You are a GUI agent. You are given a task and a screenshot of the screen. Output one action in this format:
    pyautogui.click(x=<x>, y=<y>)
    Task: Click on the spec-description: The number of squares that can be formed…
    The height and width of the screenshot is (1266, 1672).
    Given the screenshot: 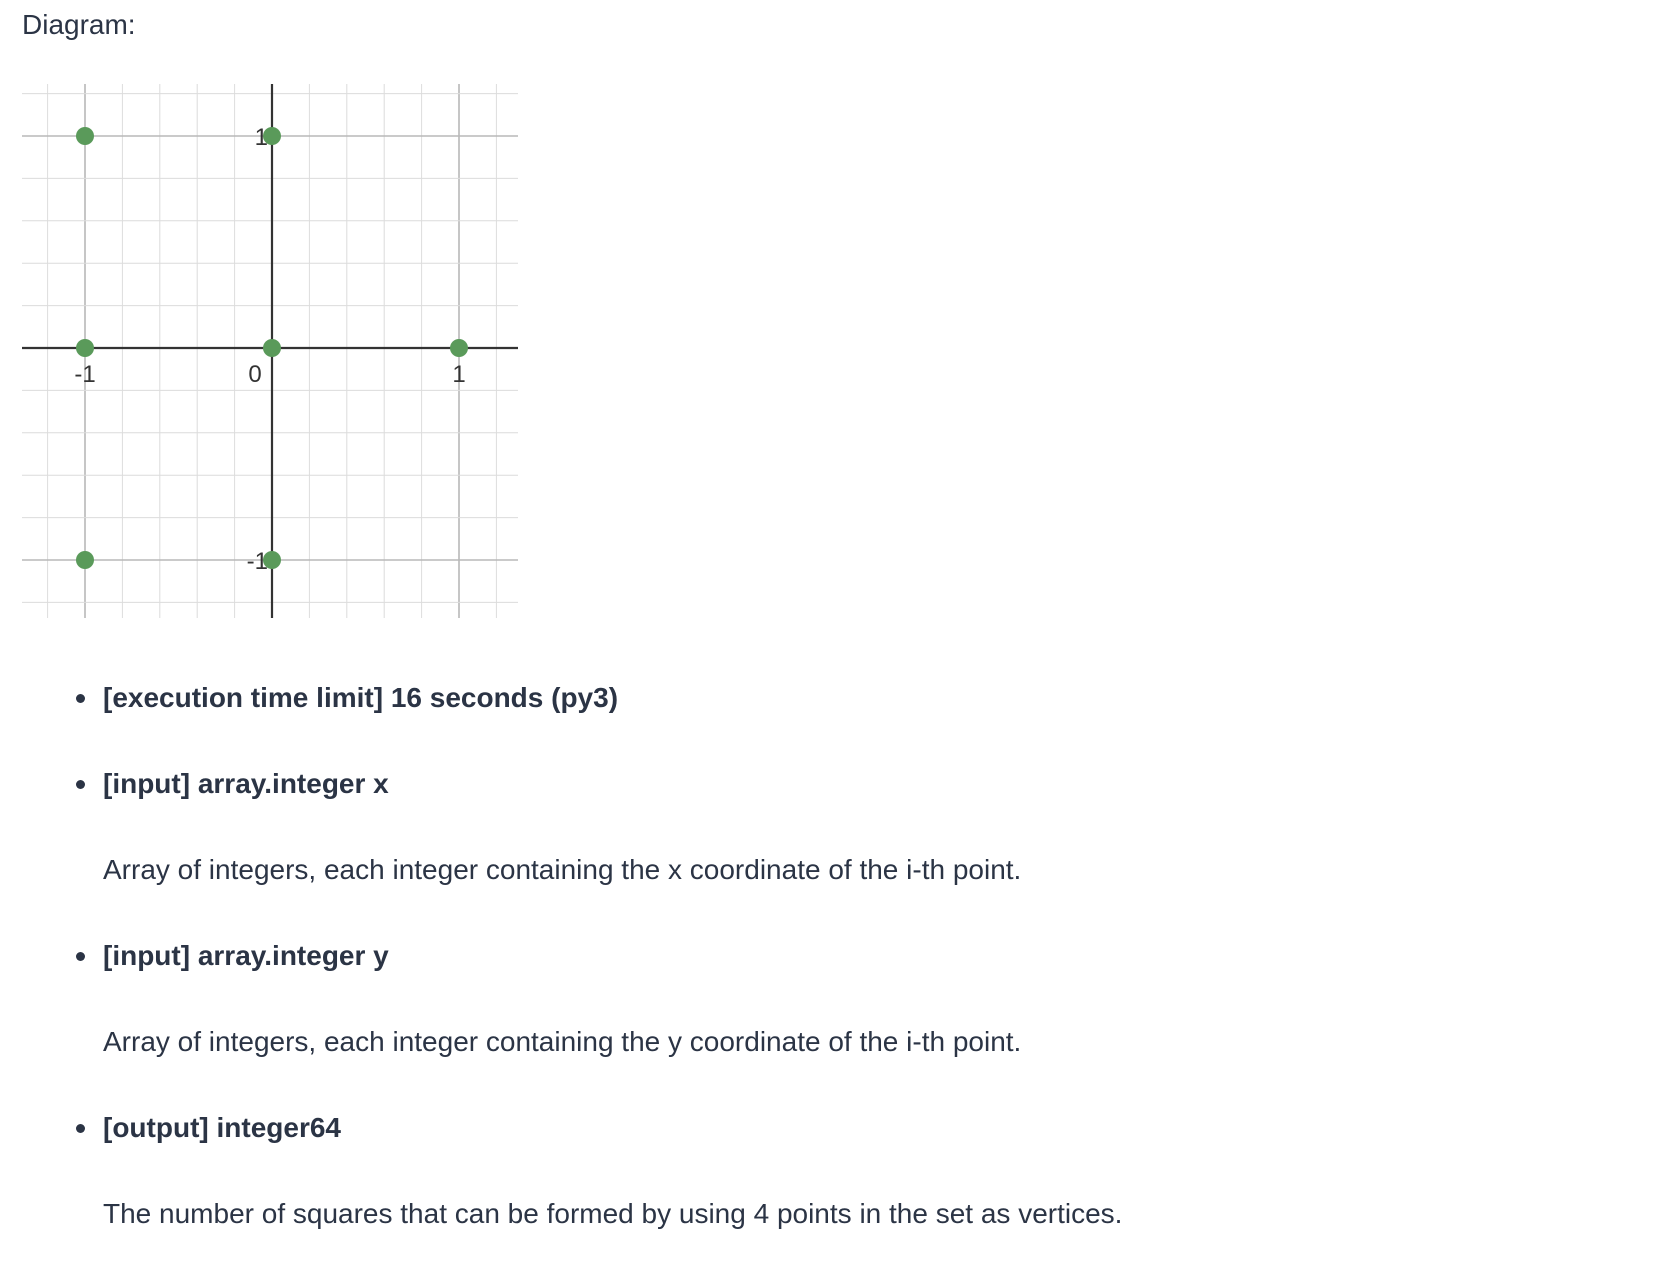 What is the action you would take?
    pyautogui.click(x=612, y=1214)
    